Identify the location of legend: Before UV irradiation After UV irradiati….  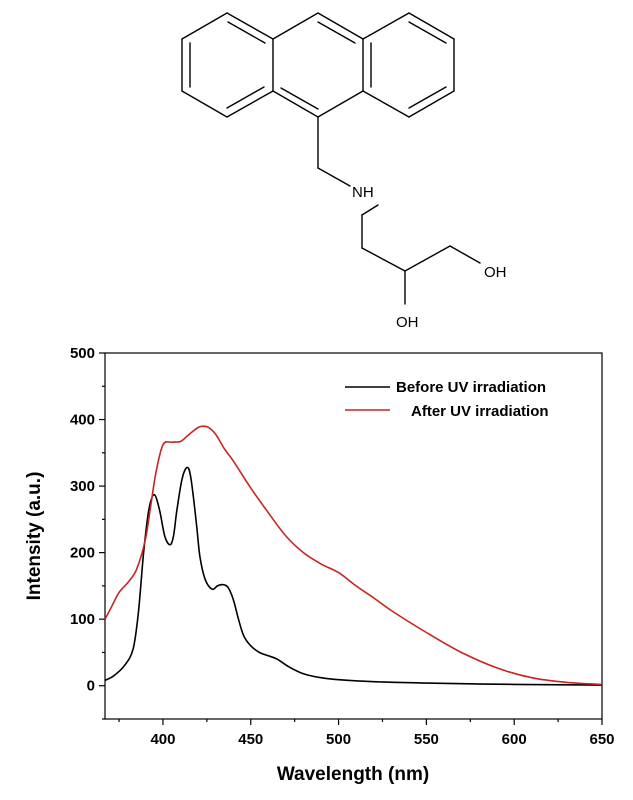
(447, 399).